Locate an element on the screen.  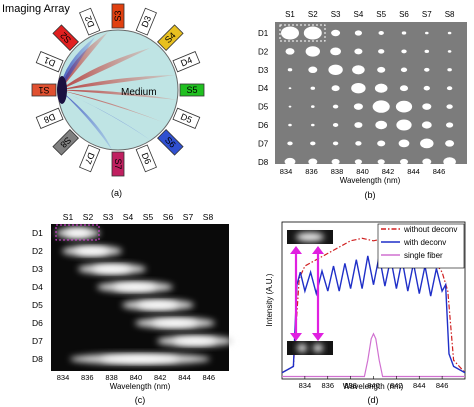
panel-b-source-label: S7 is located at coordinates (427, 14).